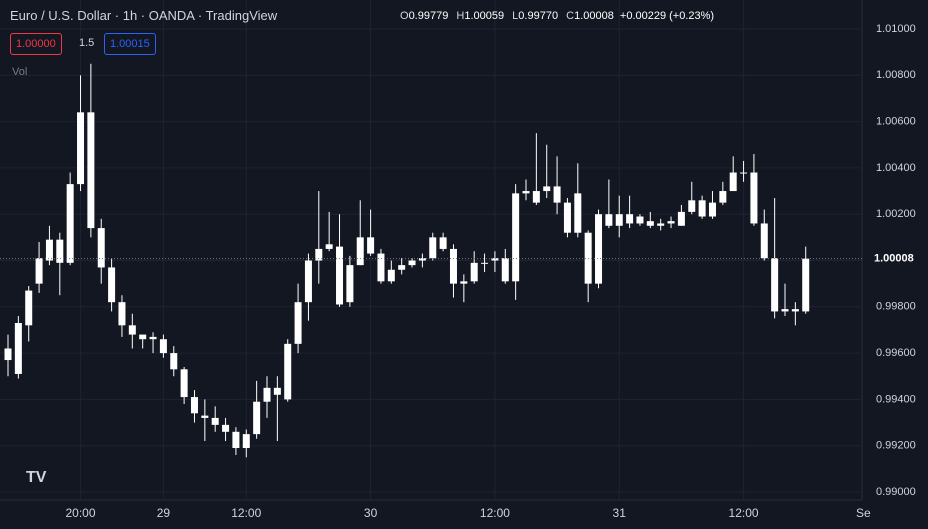 This screenshot has height=529, width=928. I want to click on quote-change: +0.00229 (+0.23%), so click(667, 16).